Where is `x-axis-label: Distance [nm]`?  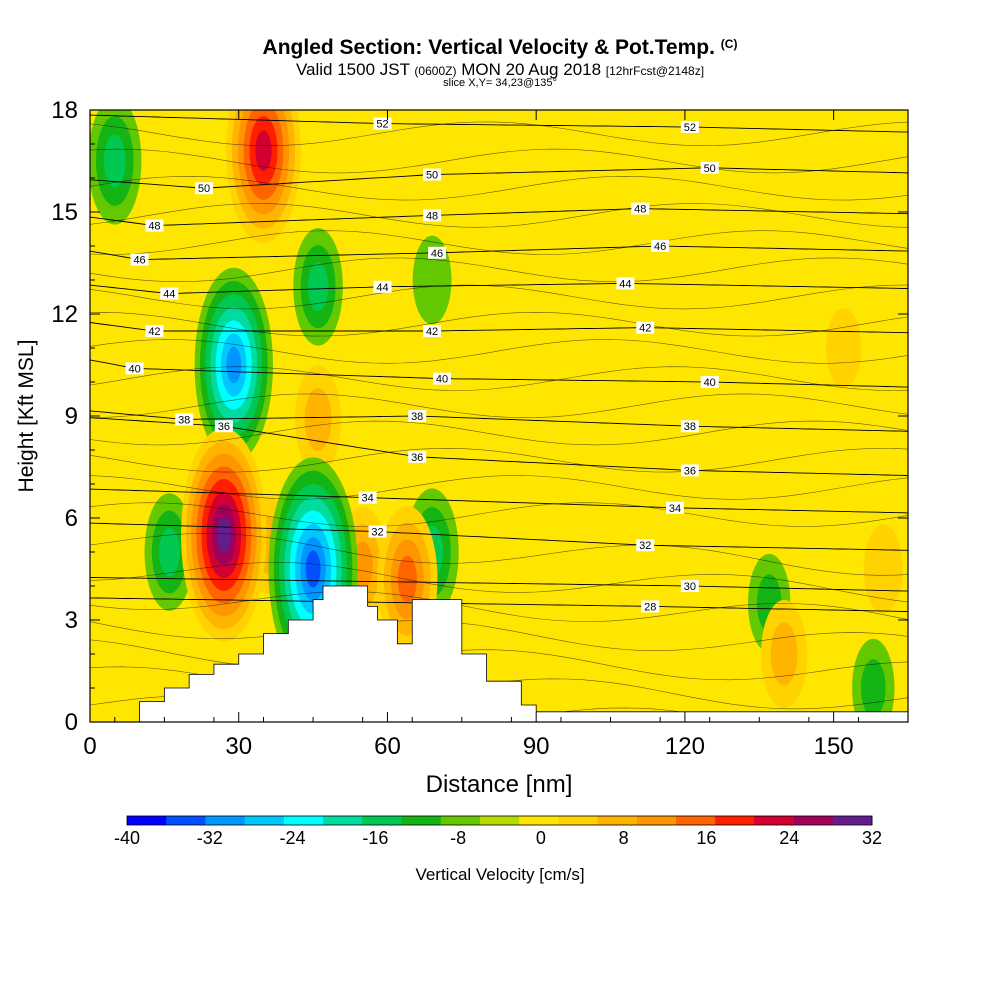 x-axis-label: Distance [nm] is located at coordinates (499, 784).